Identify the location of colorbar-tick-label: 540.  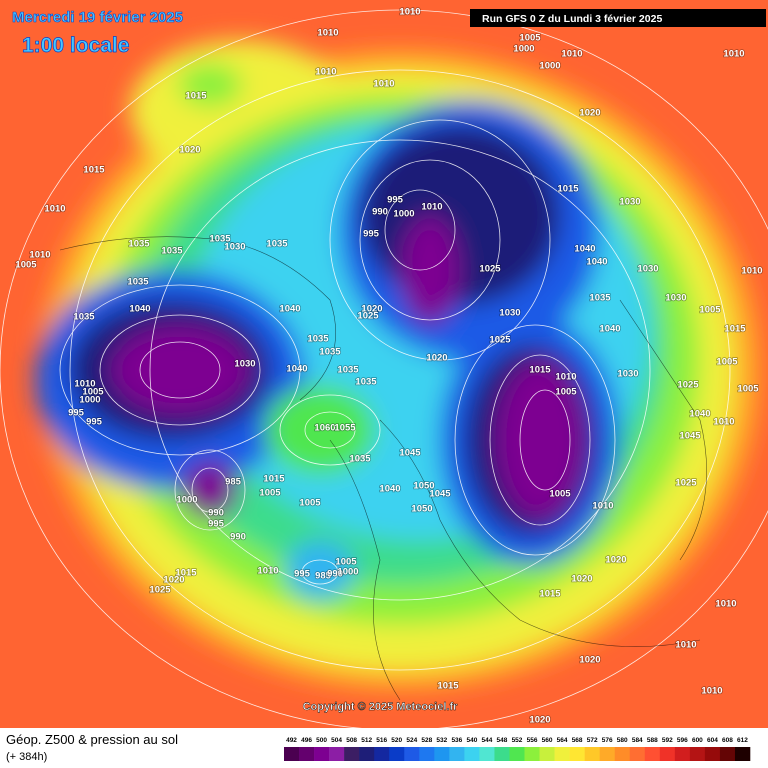
(471, 740).